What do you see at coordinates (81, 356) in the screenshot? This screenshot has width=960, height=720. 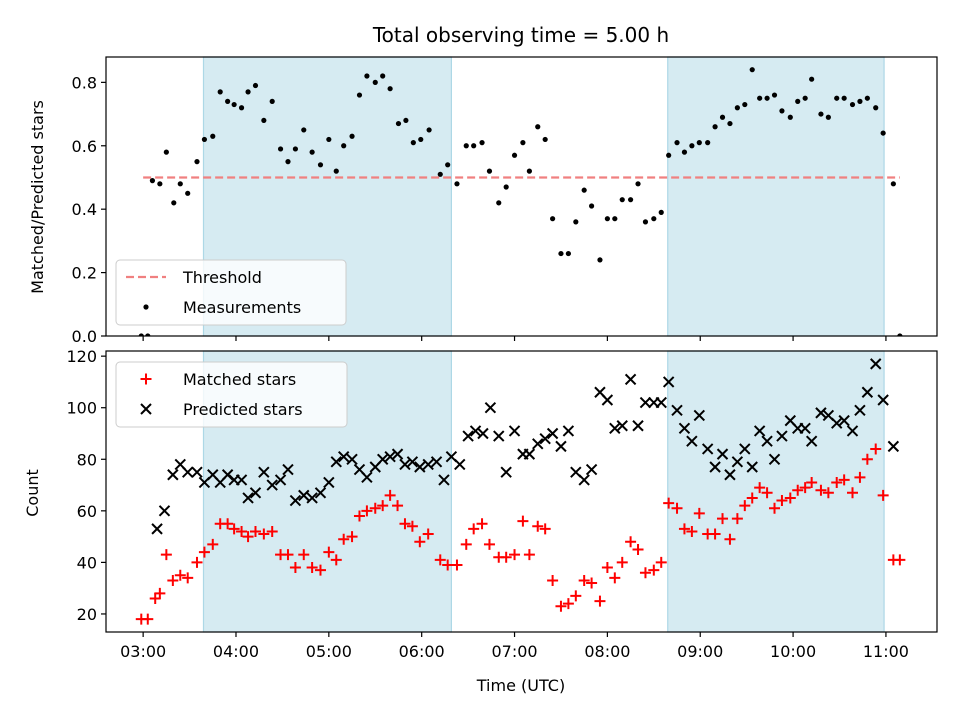 I see `y-tick-label: 120` at bounding box center [81, 356].